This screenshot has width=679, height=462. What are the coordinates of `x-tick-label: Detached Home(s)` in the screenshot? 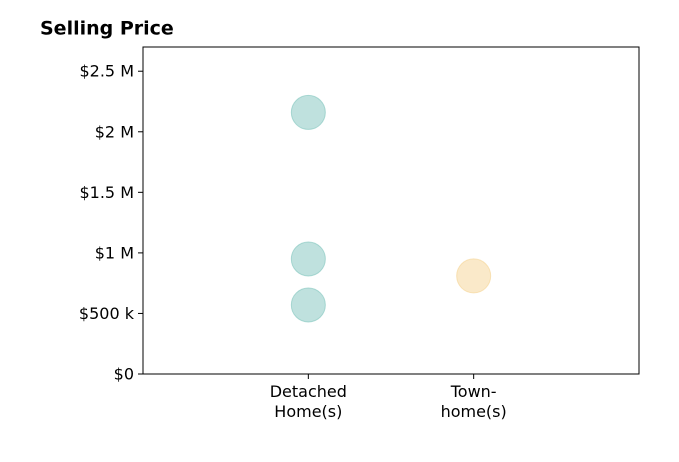 It's located at (308, 401).